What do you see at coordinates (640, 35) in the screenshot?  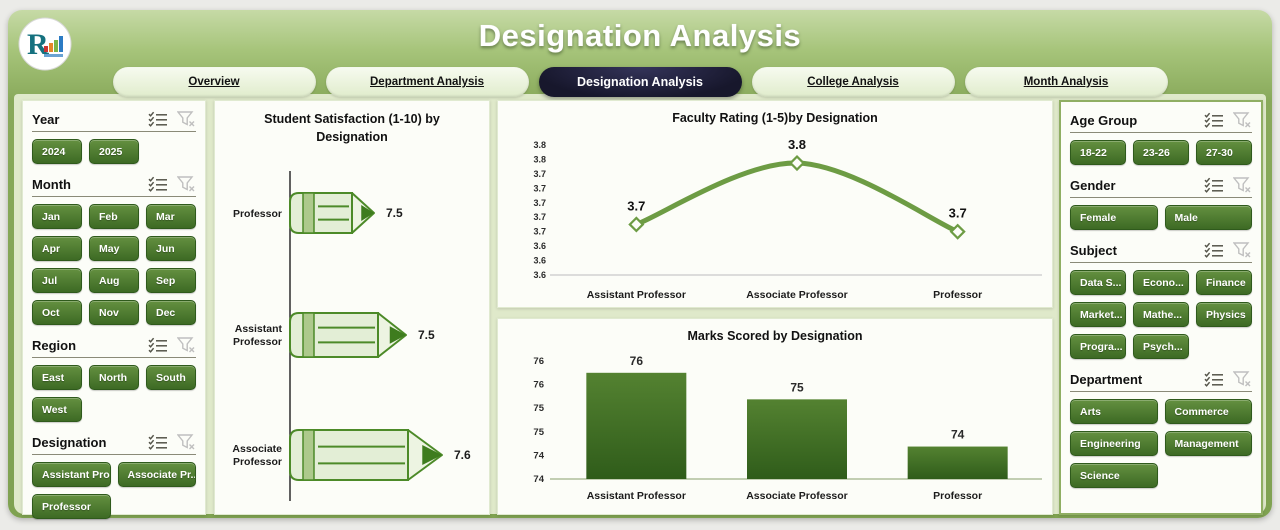 I see `page-title: Designation Analysis` at bounding box center [640, 35].